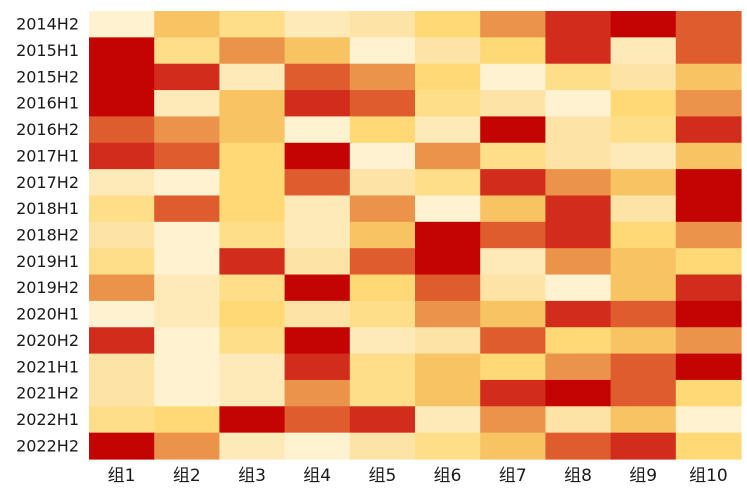 This screenshot has width=747, height=492. Describe the element at coordinates (122, 476) in the screenshot. I see `x-tick-label: 组1` at that location.